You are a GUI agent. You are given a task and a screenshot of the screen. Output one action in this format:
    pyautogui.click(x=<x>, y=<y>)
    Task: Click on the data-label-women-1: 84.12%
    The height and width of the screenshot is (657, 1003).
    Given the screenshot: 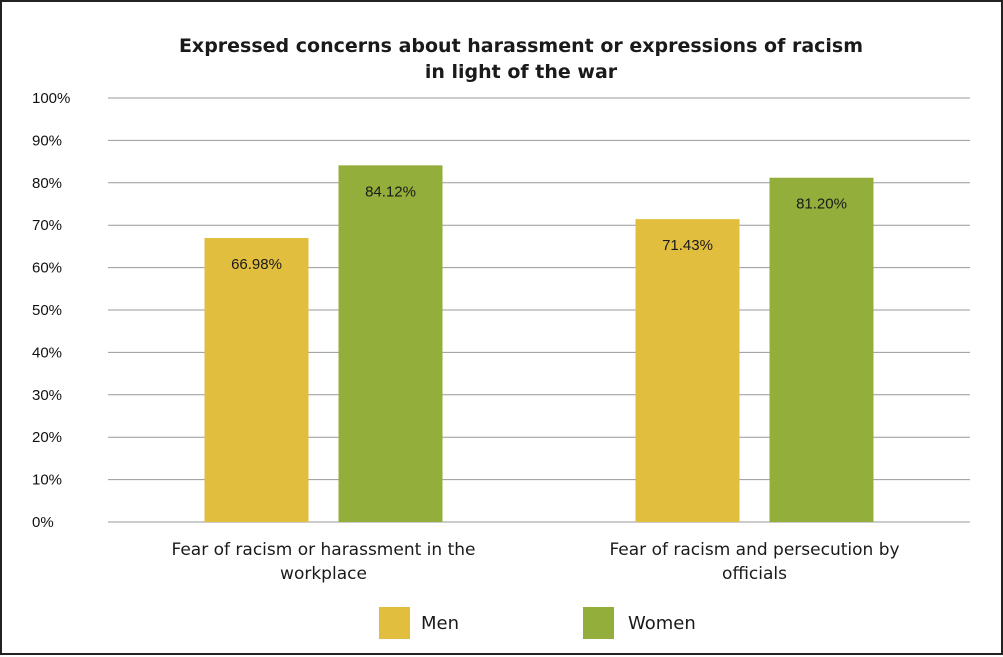 What is the action you would take?
    pyautogui.click(x=390, y=191)
    